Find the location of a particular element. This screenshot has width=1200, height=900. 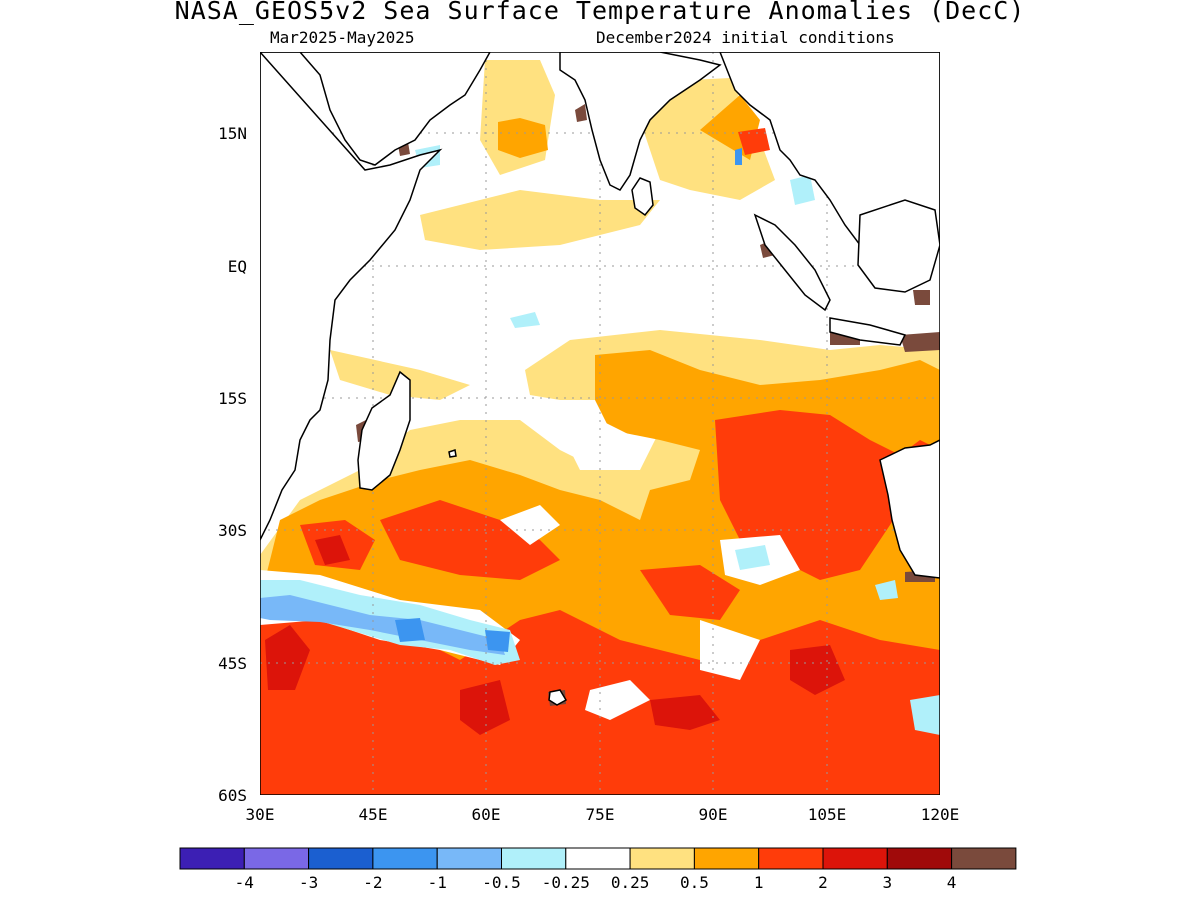

lon-tick-label: 60E is located at coordinates (486, 814).